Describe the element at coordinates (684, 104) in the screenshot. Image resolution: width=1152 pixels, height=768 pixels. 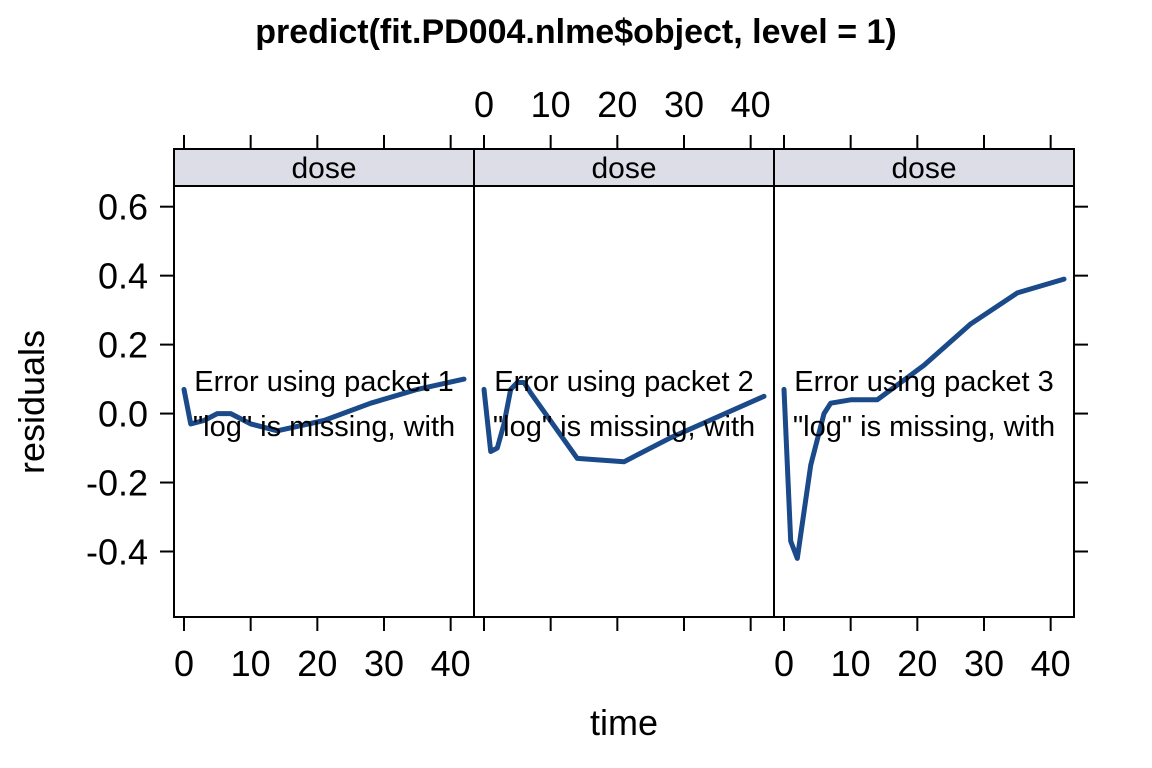
I see `x-tick-label-top-p2-3: 30` at that location.